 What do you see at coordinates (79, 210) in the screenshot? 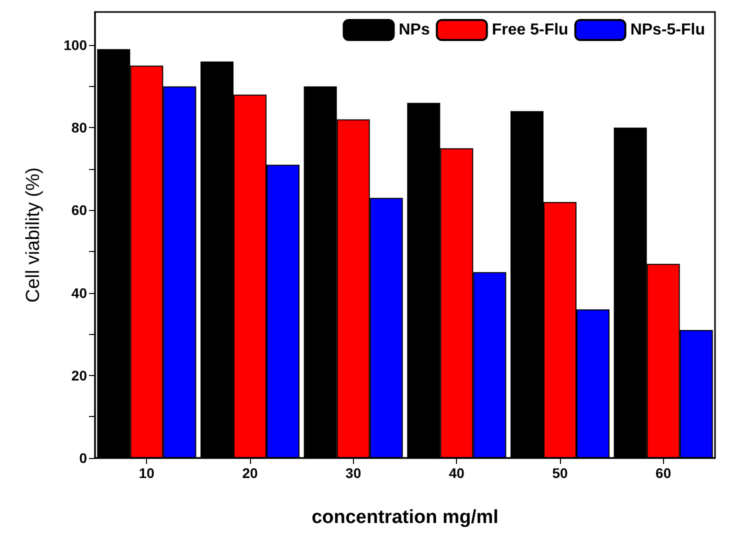
I see `y-tick-label: 60` at bounding box center [79, 210].